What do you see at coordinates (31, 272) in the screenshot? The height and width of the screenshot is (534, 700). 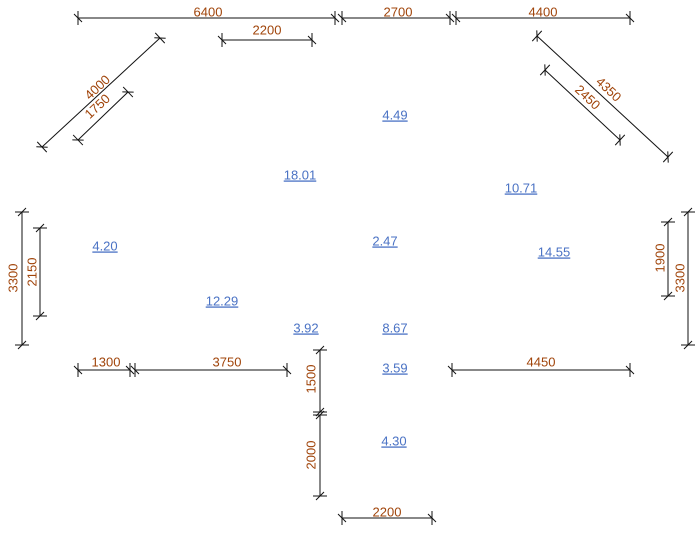 I see `dimension-label: 2150` at bounding box center [31, 272].